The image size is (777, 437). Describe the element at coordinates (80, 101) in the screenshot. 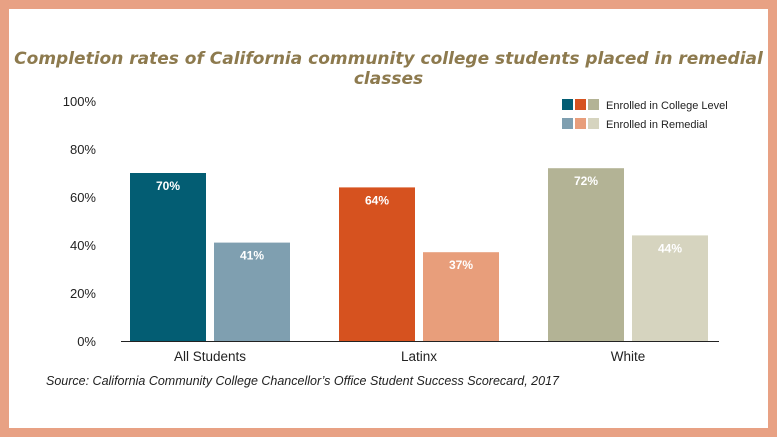

I see `y-tick-label: 100%` at that location.